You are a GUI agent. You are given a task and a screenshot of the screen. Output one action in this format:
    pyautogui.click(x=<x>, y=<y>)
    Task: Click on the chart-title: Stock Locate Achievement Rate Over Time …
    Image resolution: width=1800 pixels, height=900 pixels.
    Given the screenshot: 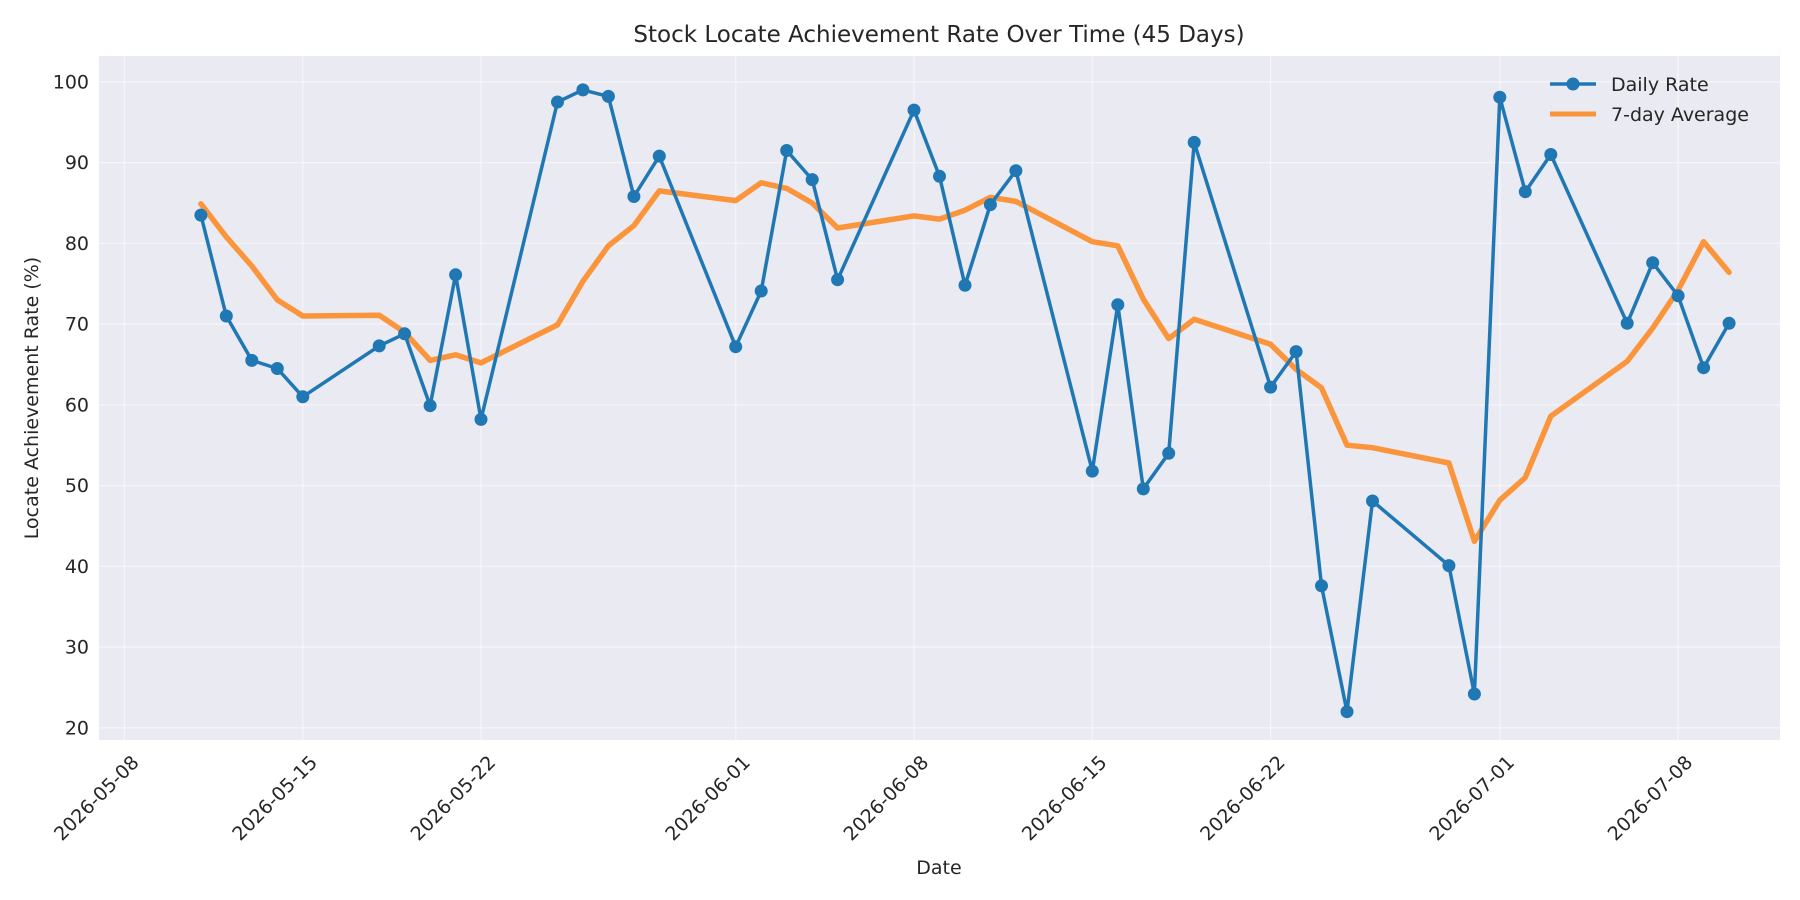 What is the action you would take?
    pyautogui.click(x=938, y=35)
    